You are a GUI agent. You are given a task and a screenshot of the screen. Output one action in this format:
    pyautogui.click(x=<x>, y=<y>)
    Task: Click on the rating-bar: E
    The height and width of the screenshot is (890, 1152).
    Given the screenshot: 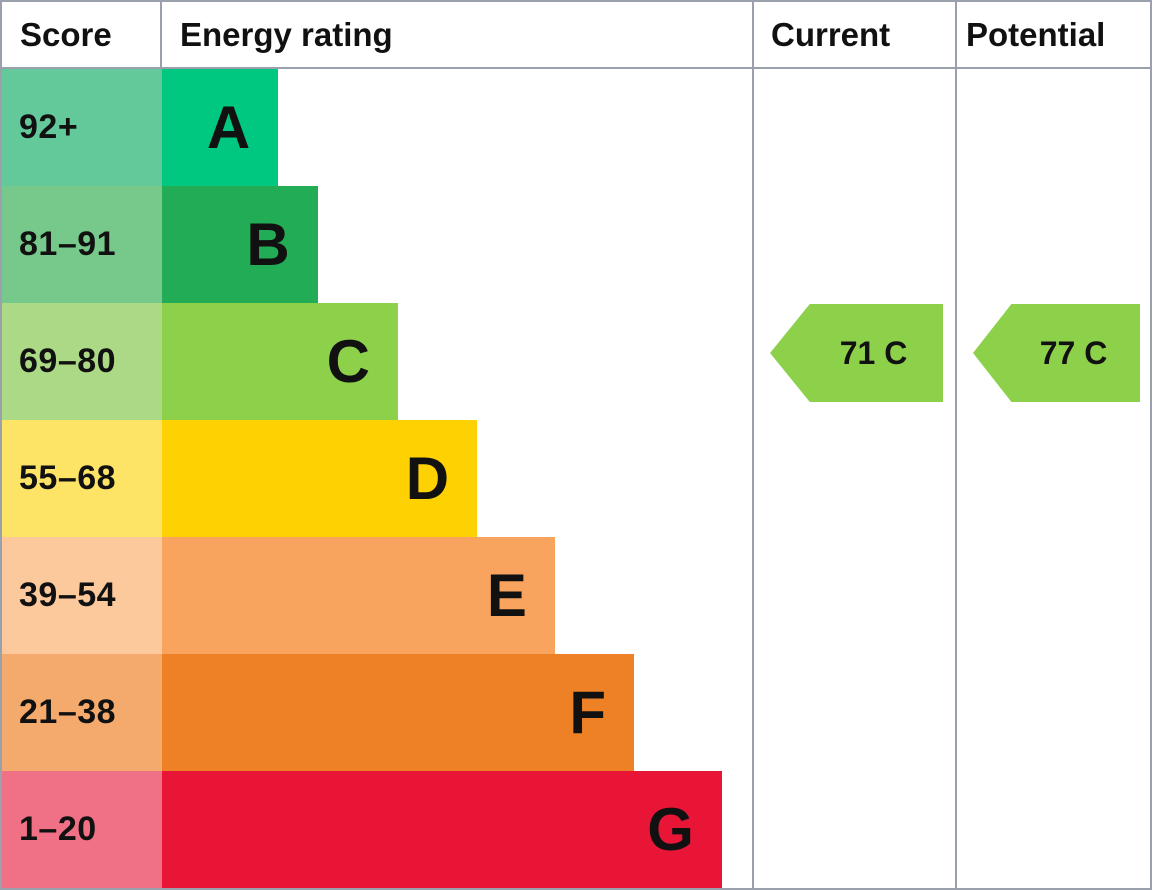 What is the action you would take?
    pyautogui.click(x=358, y=595)
    